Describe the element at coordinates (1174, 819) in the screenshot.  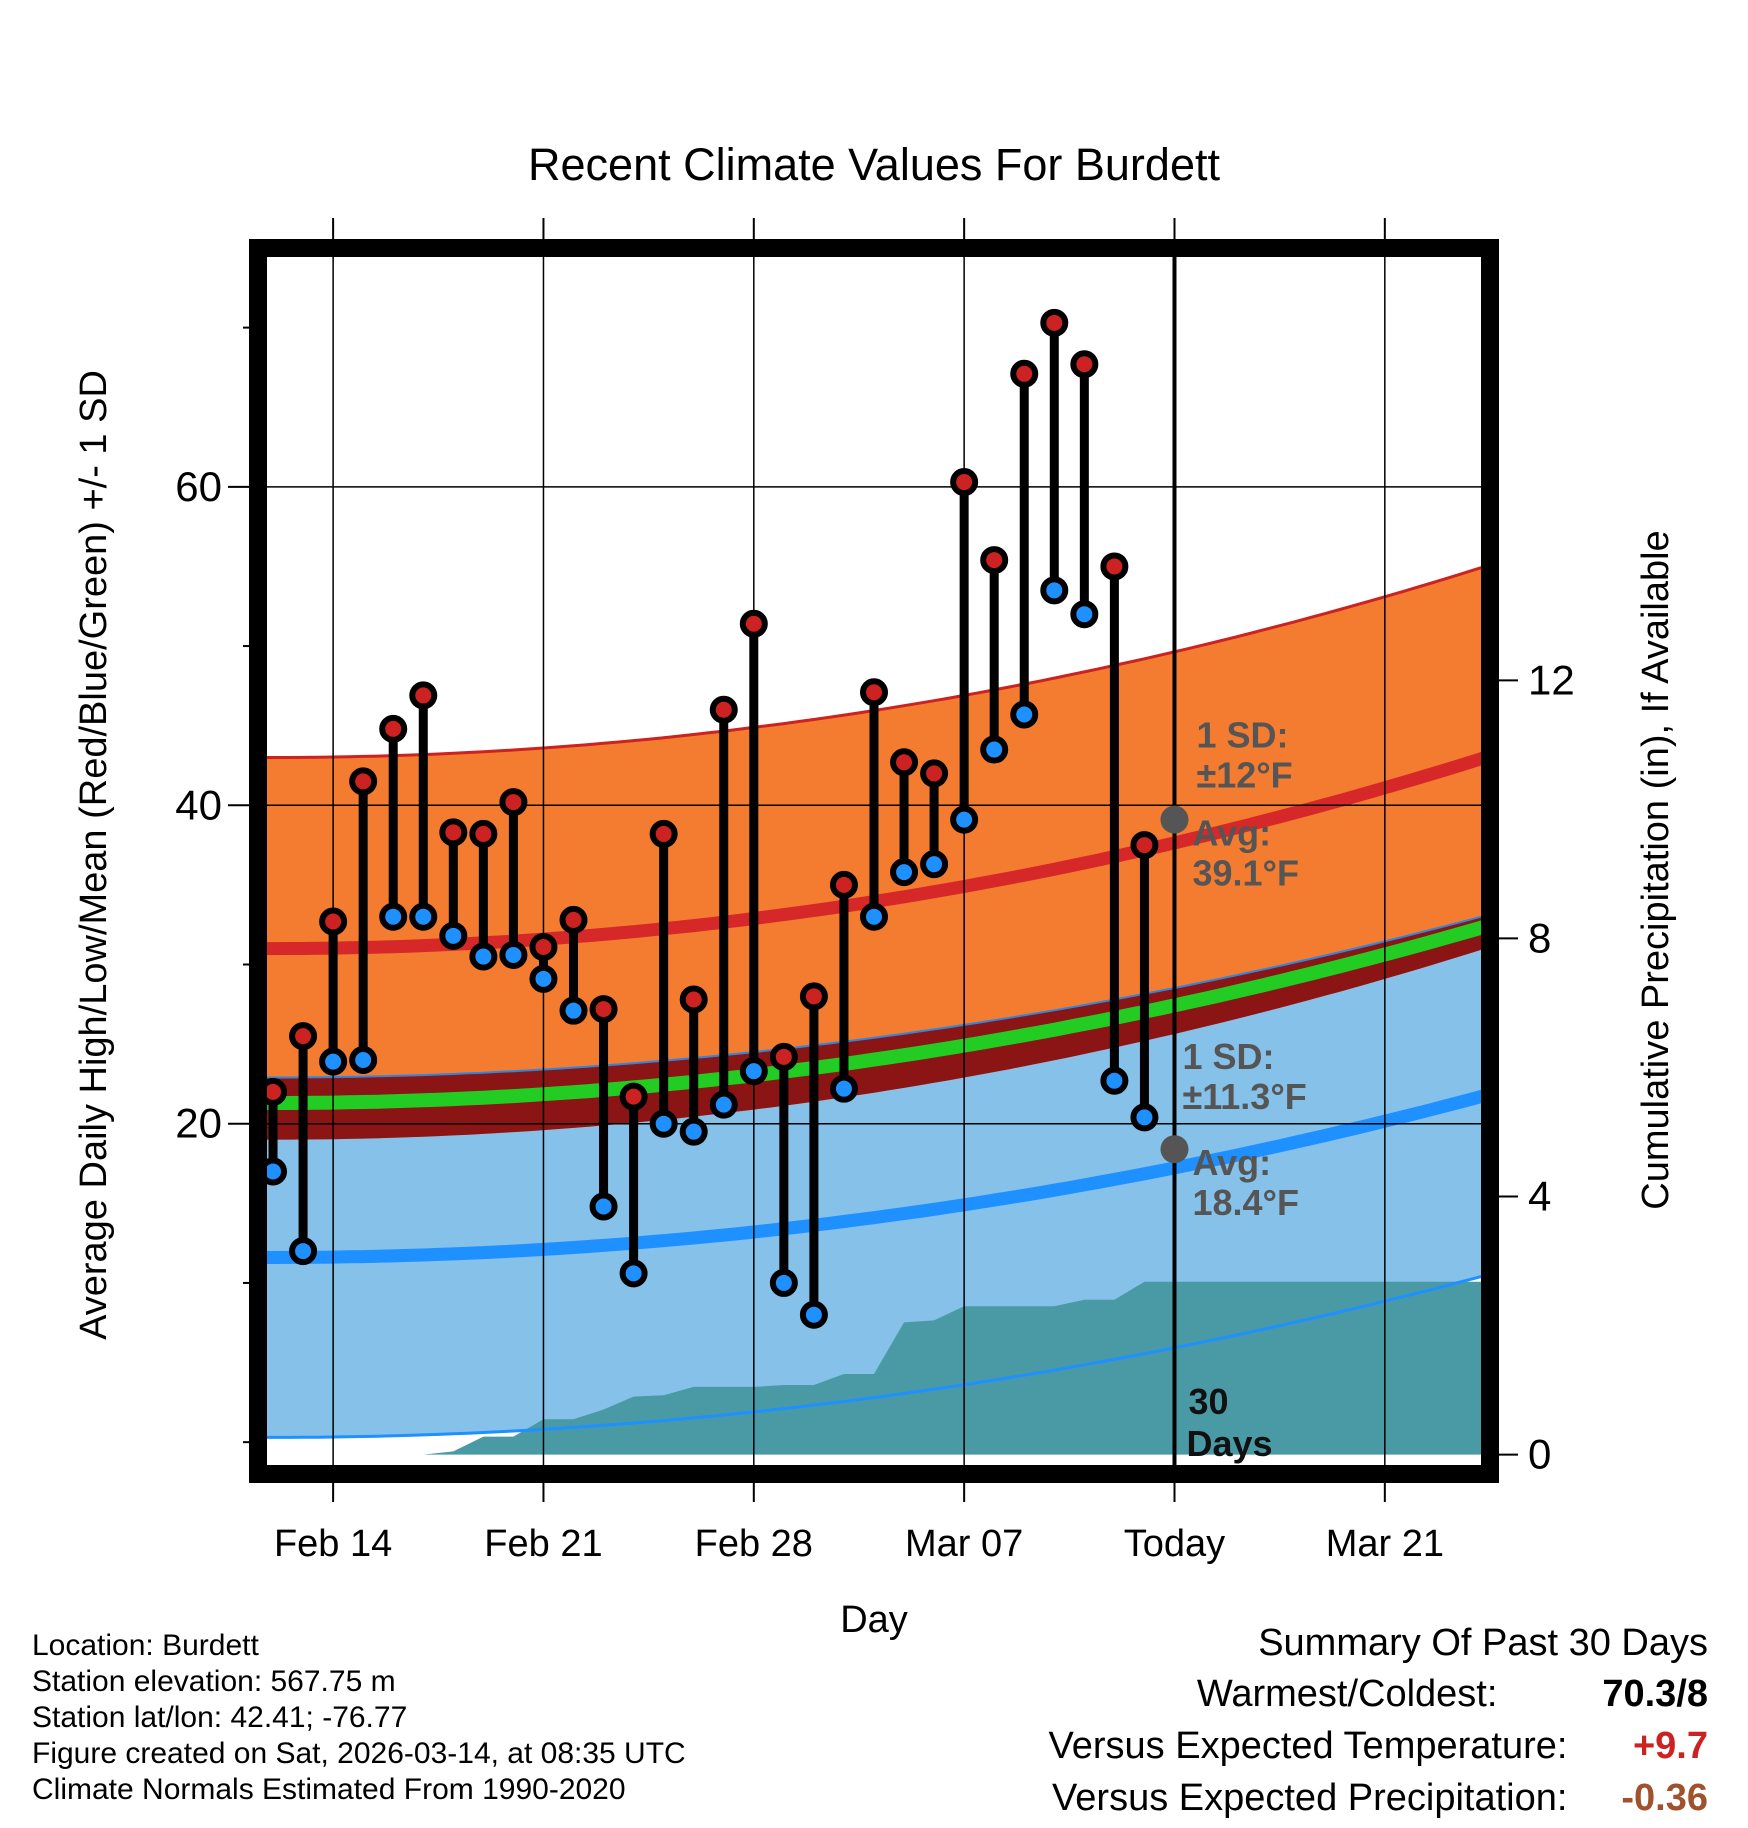
I see `today-high-avg-marker` at that location.